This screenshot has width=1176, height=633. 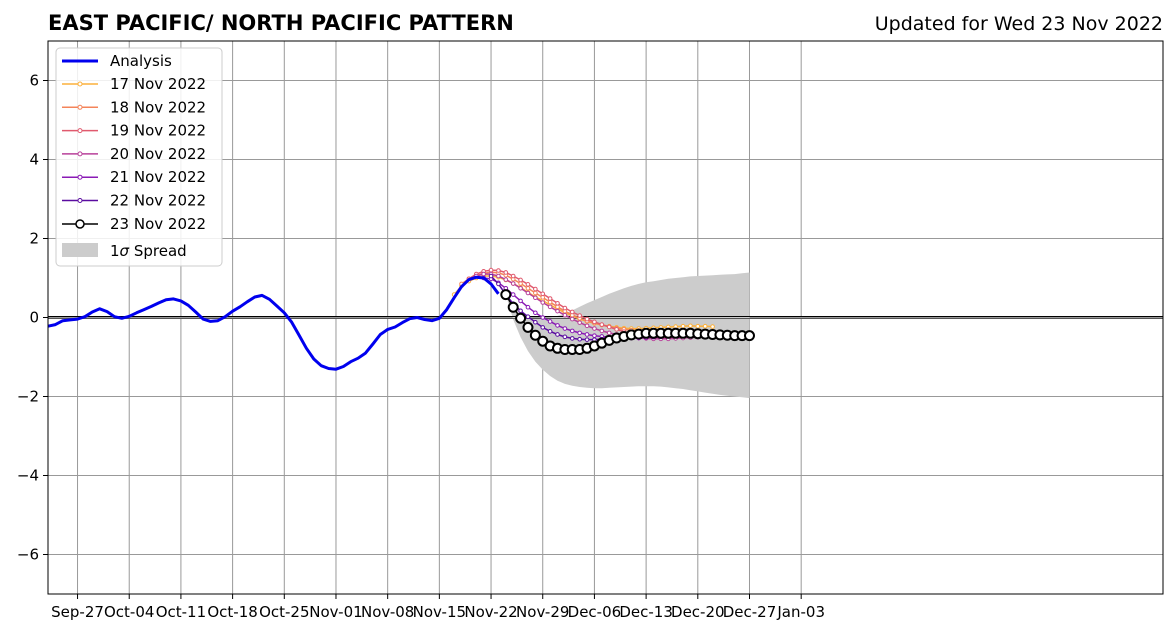 What do you see at coordinates (141, 61) in the screenshot?
I see `legend-label-analysis: Analysis` at bounding box center [141, 61].